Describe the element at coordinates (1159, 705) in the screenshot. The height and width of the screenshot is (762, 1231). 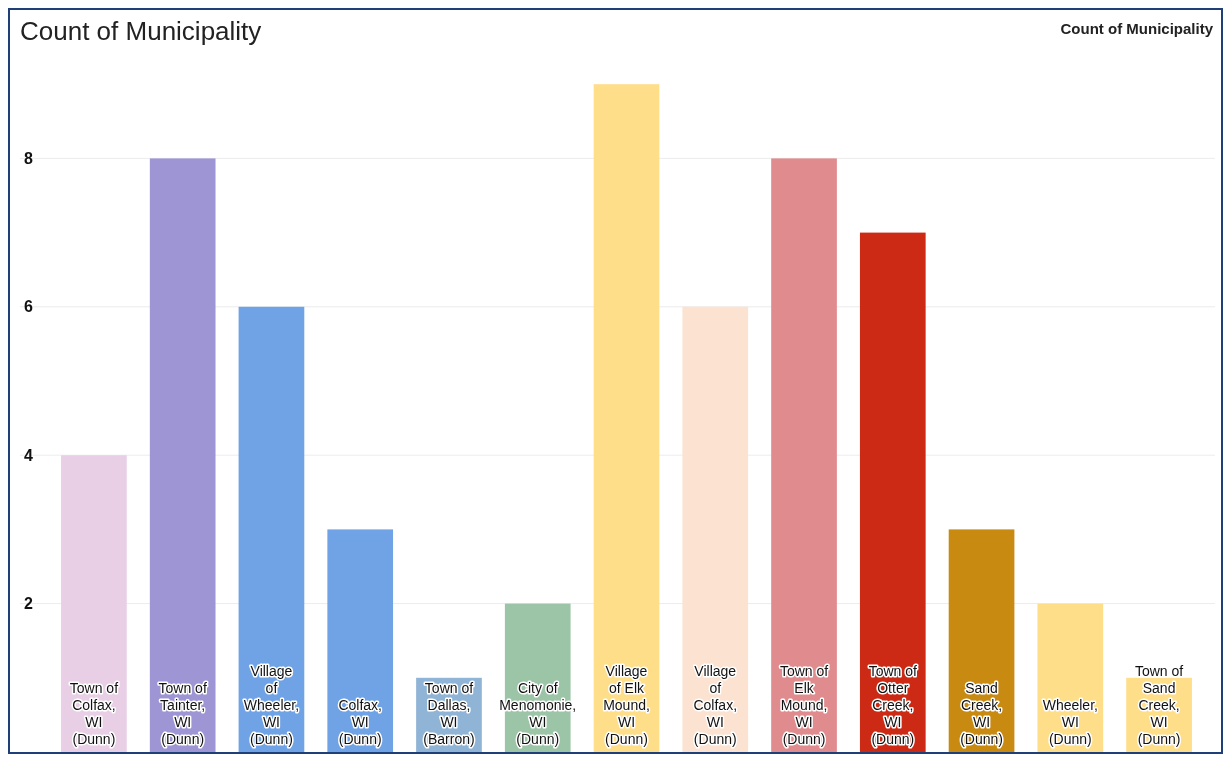
I see `x-tick-label: Town of Sand Creek, WI (Dunn)` at that location.